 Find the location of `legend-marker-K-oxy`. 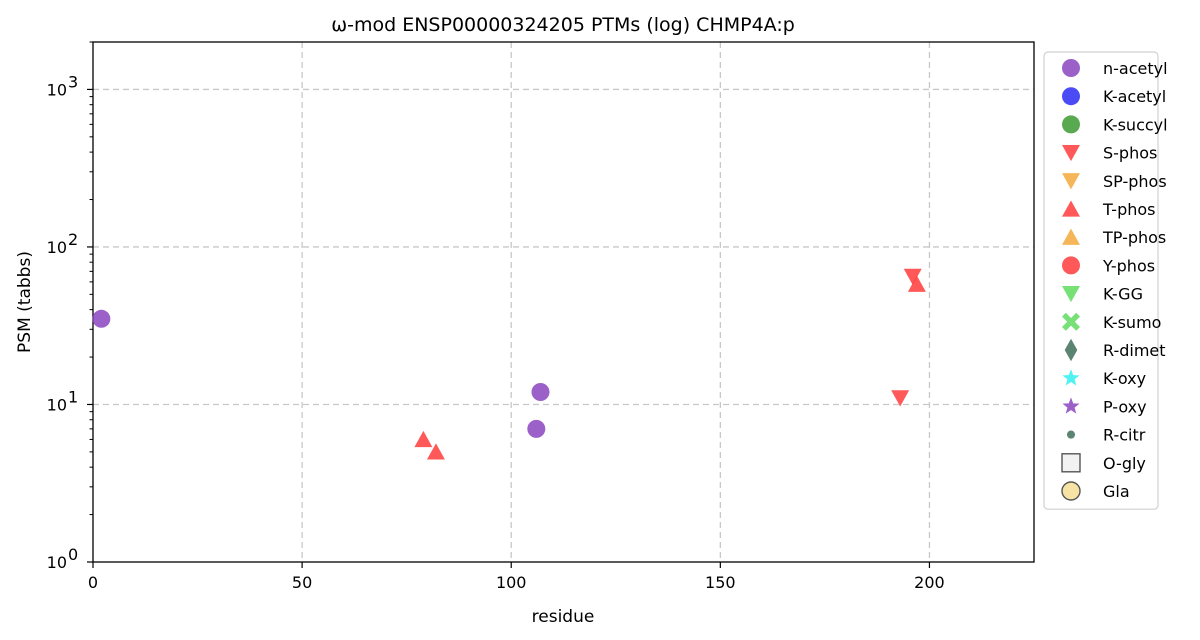

legend-marker-K-oxy is located at coordinates (1071, 377).